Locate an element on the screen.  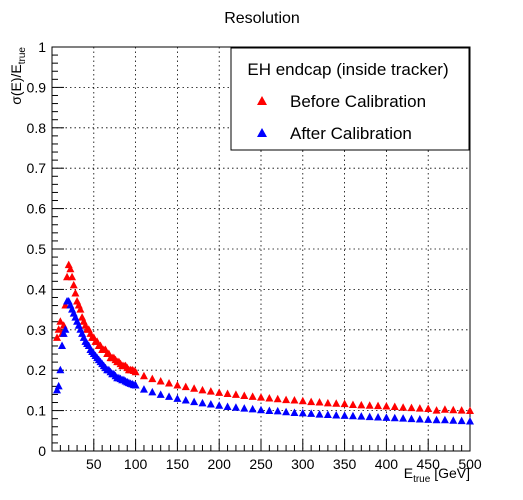
x-tick-label: 500 is located at coordinates (470, 464).